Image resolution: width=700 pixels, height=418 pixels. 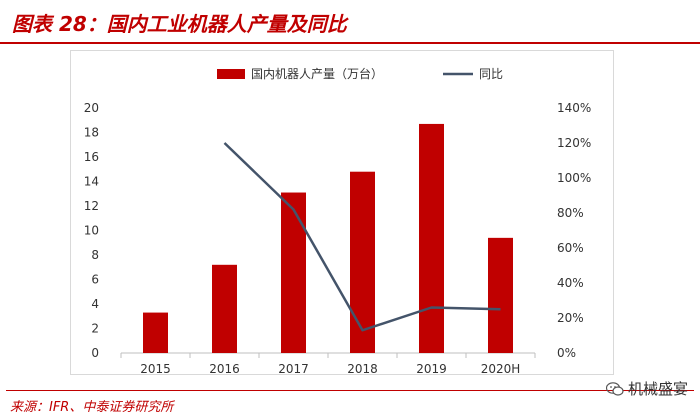 What do you see at coordinates (91, 133) in the screenshot?
I see `y-left-tick-label: 18` at bounding box center [91, 133].